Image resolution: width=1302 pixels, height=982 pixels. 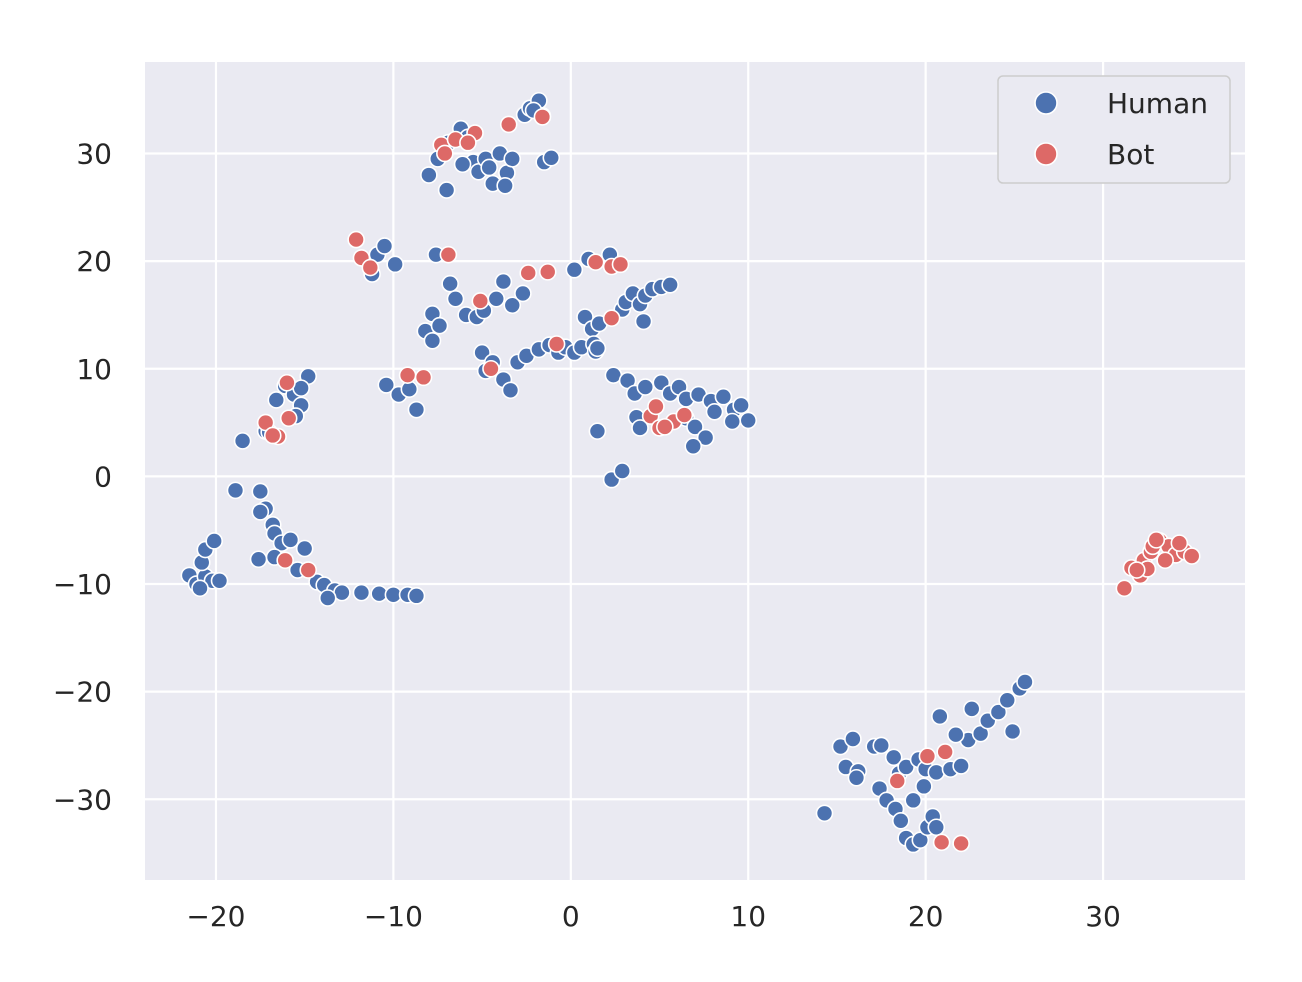 What do you see at coordinates (748, 916) in the screenshot?
I see `x-tick-label: 10` at bounding box center [748, 916].